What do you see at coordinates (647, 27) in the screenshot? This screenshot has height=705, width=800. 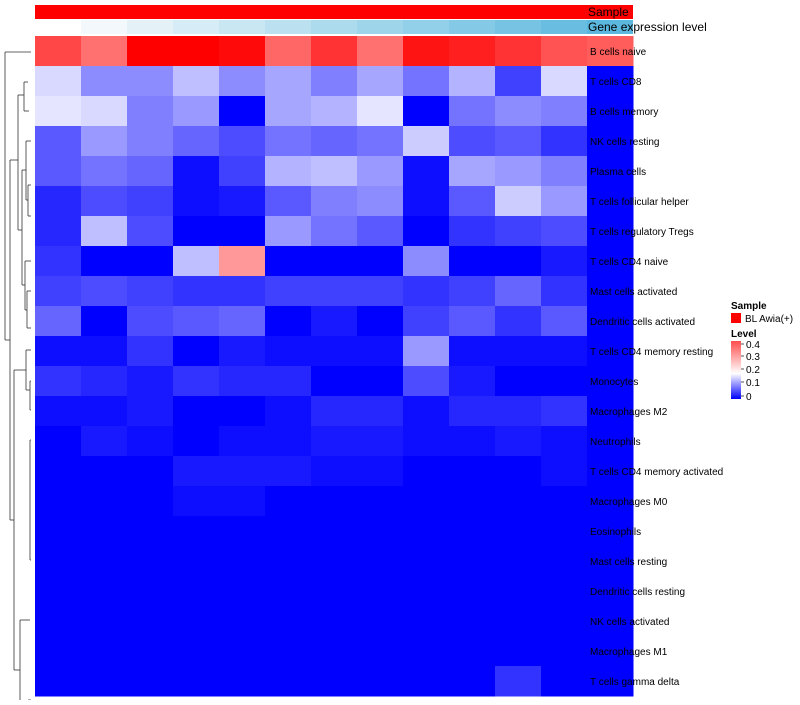 I see `gene-annotation-label: Gene expression level` at bounding box center [647, 27].